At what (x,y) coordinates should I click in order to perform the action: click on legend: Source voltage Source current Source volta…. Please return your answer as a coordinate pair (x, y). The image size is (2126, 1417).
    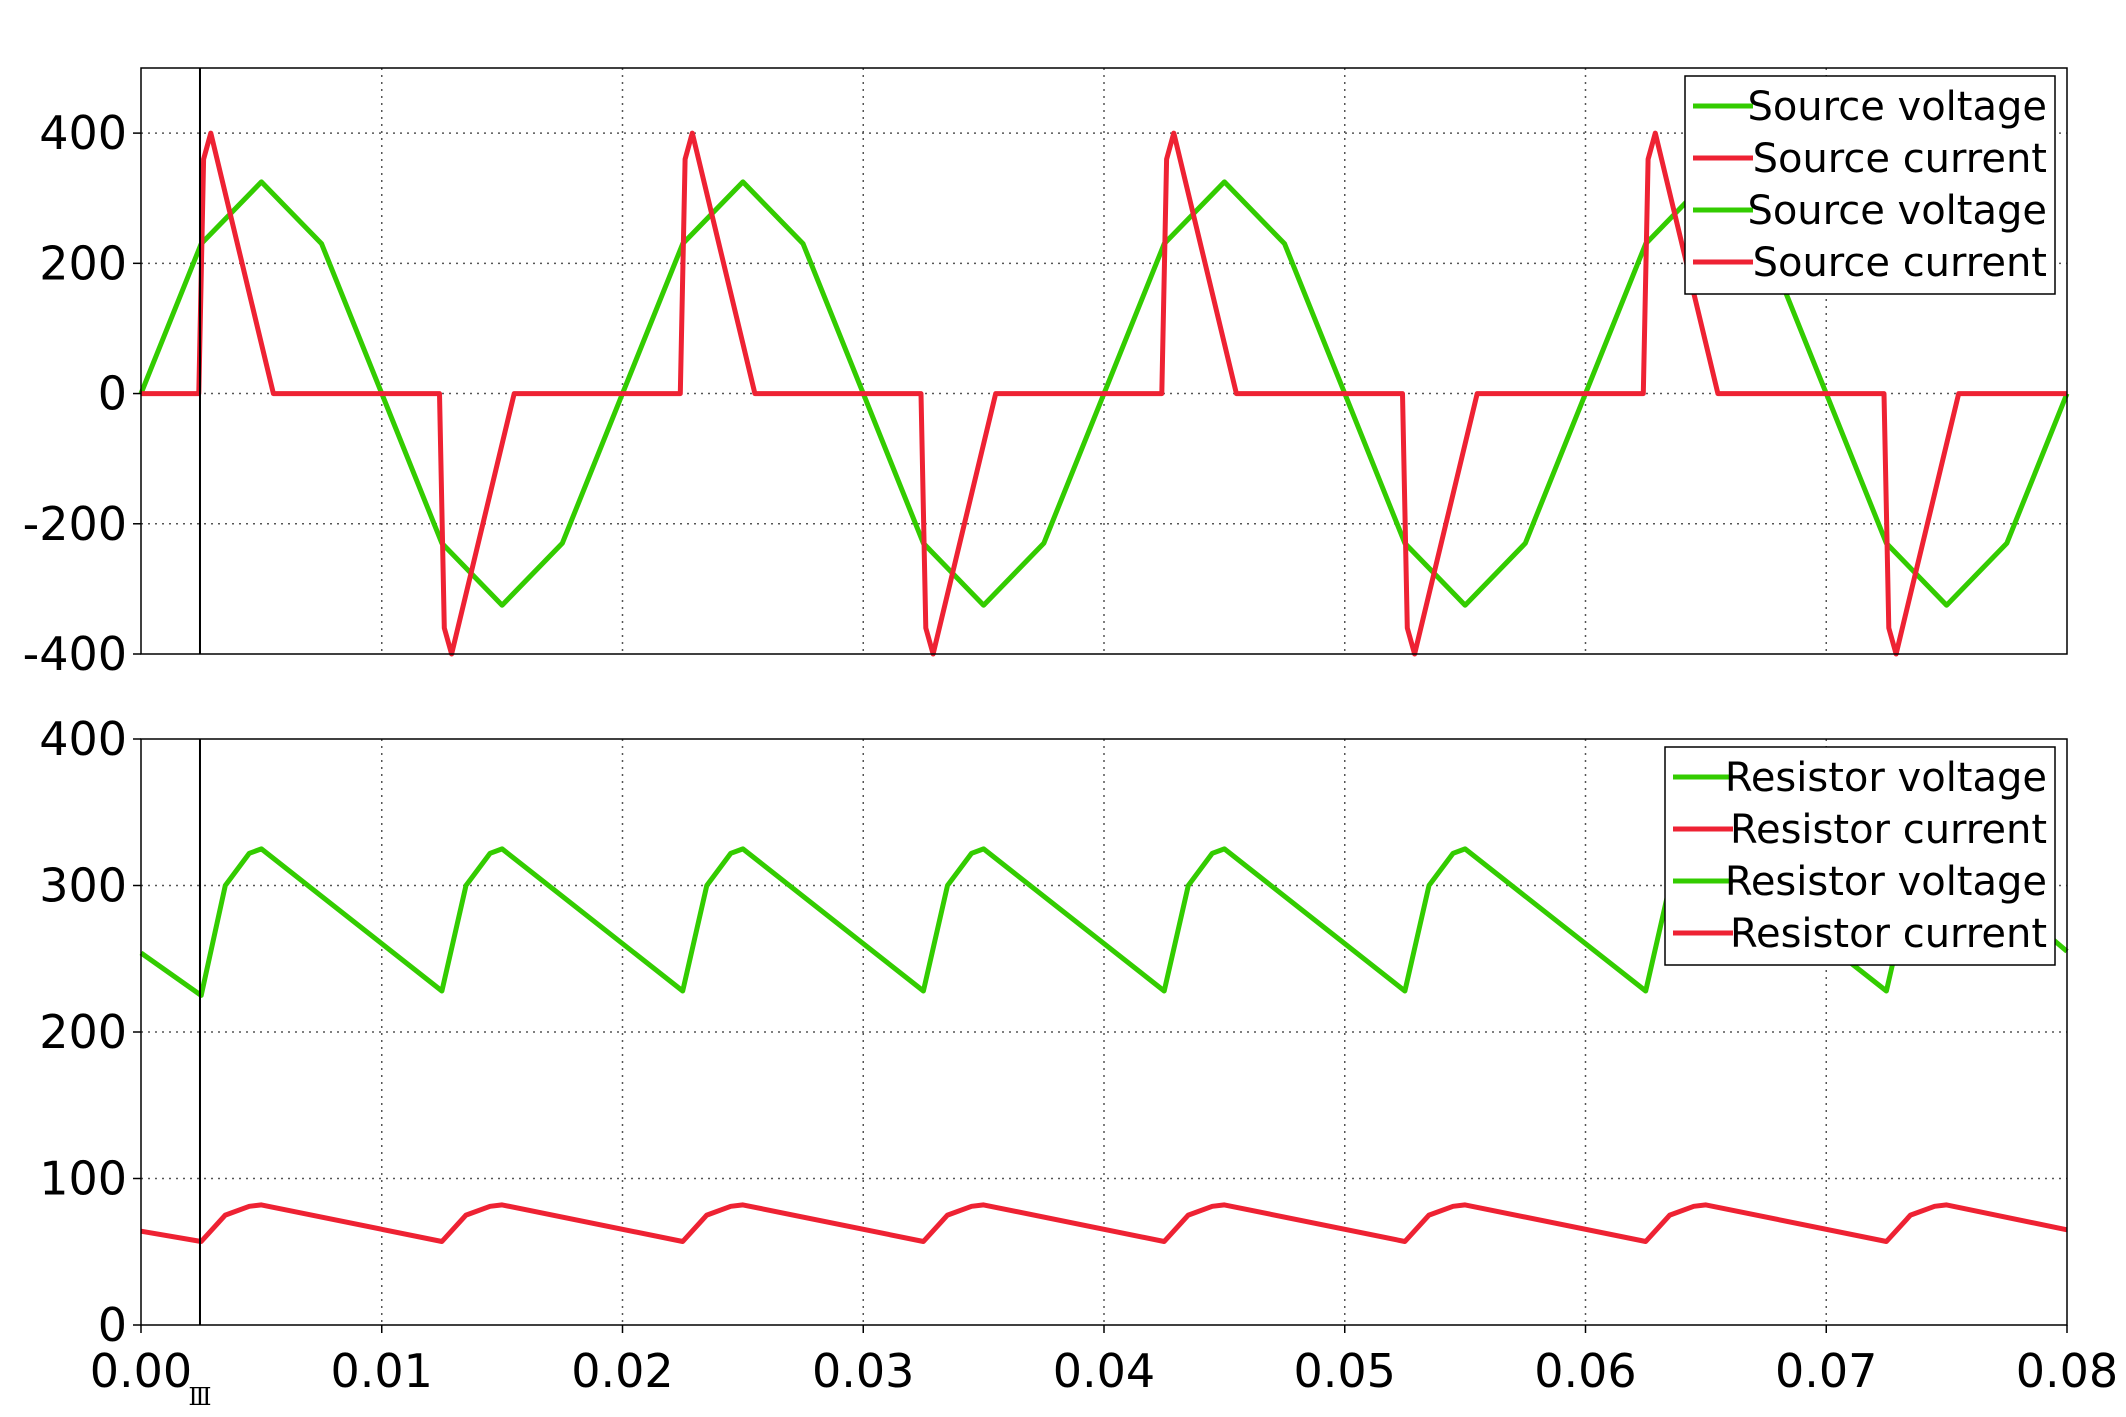
    Looking at the image, I should click on (1870, 185).